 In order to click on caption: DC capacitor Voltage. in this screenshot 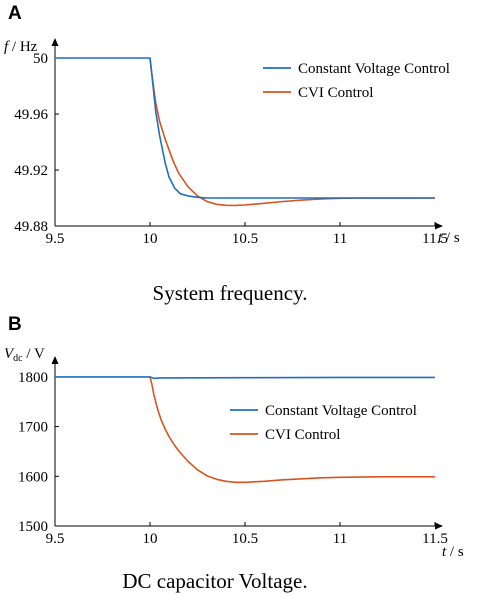, I will do `click(214, 581)`.